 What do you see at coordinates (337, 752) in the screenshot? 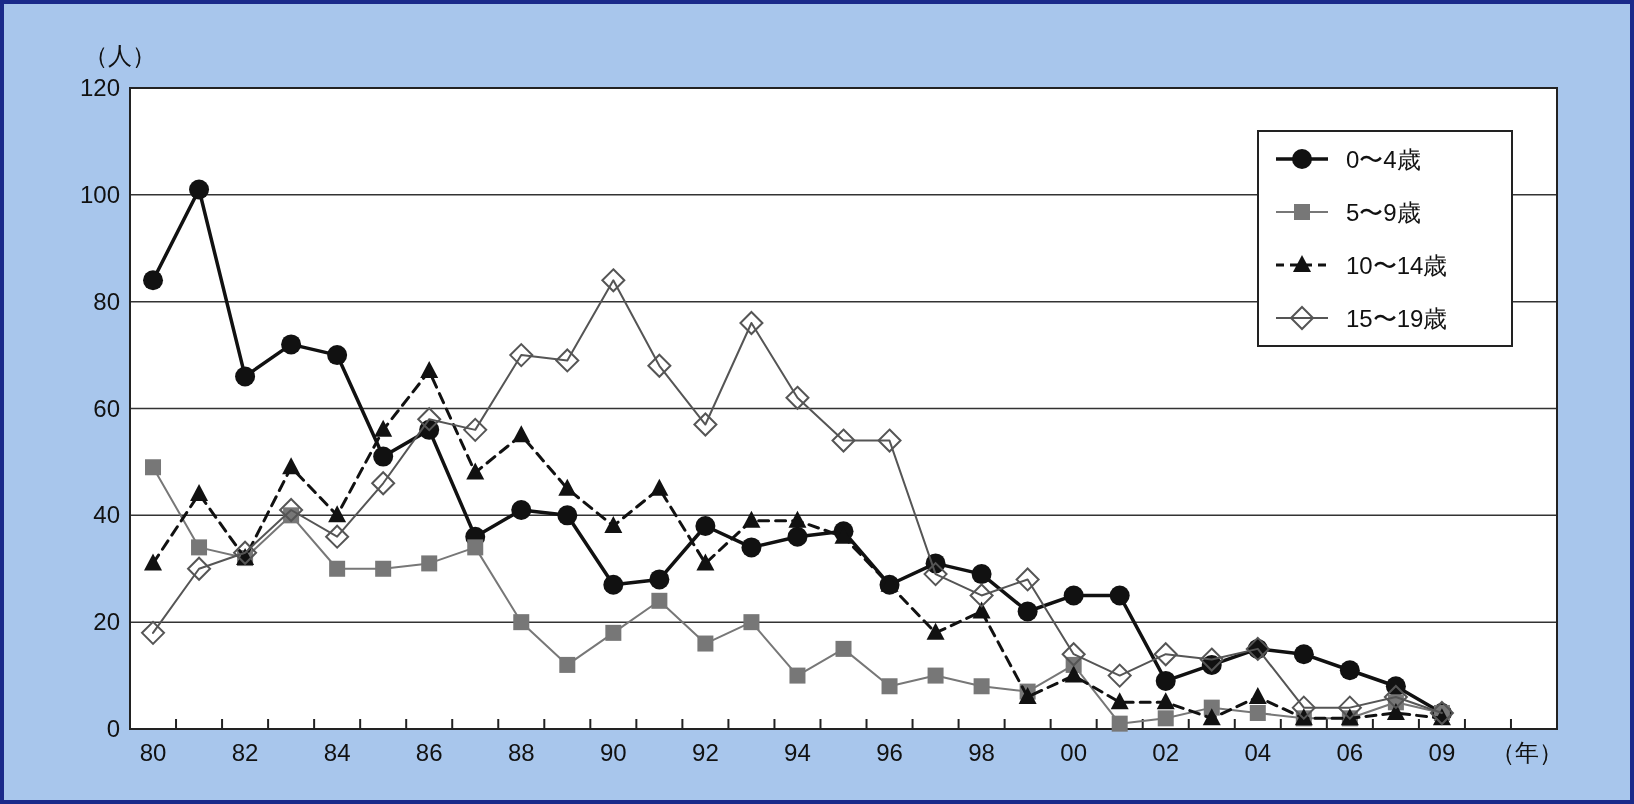
I see `x-tick-label: 84` at bounding box center [337, 752].